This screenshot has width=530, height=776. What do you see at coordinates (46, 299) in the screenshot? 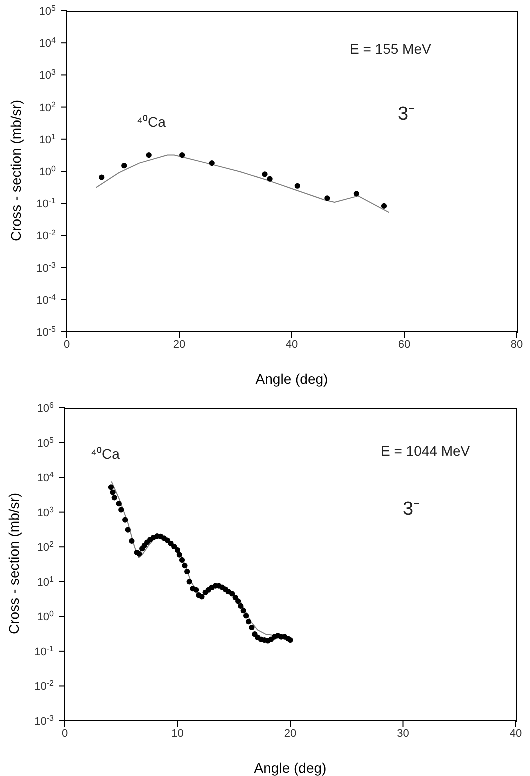
I see `y-tick-label: 10$^{-4}$` at bounding box center [46, 299].